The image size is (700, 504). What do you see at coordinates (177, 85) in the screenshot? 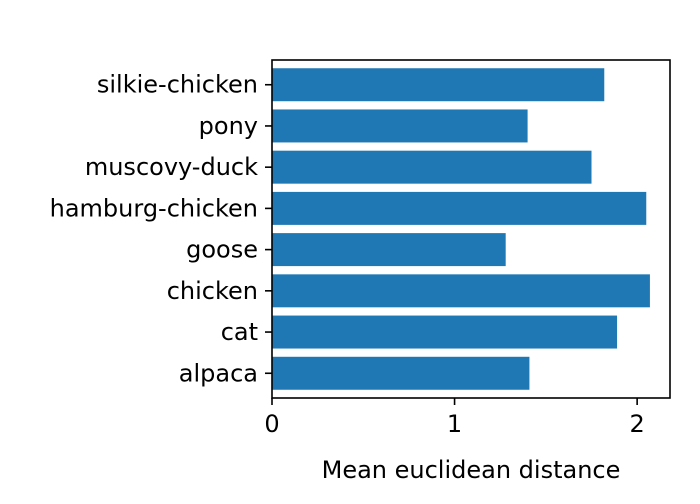
I see `y-tick-label: silkie-chicken` at bounding box center [177, 85].